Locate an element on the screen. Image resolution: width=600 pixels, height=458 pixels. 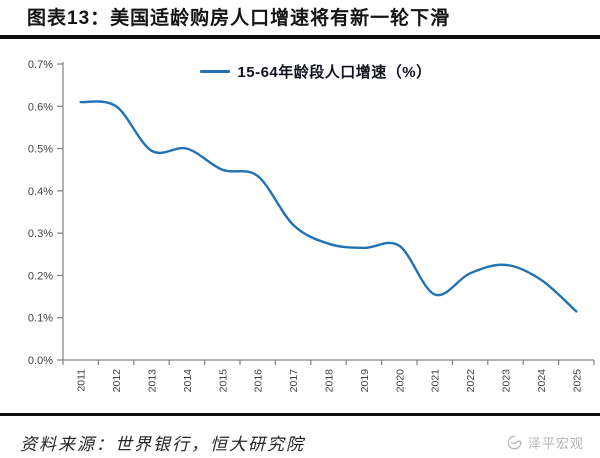
x-tick-label: 2018 is located at coordinates (330, 381).